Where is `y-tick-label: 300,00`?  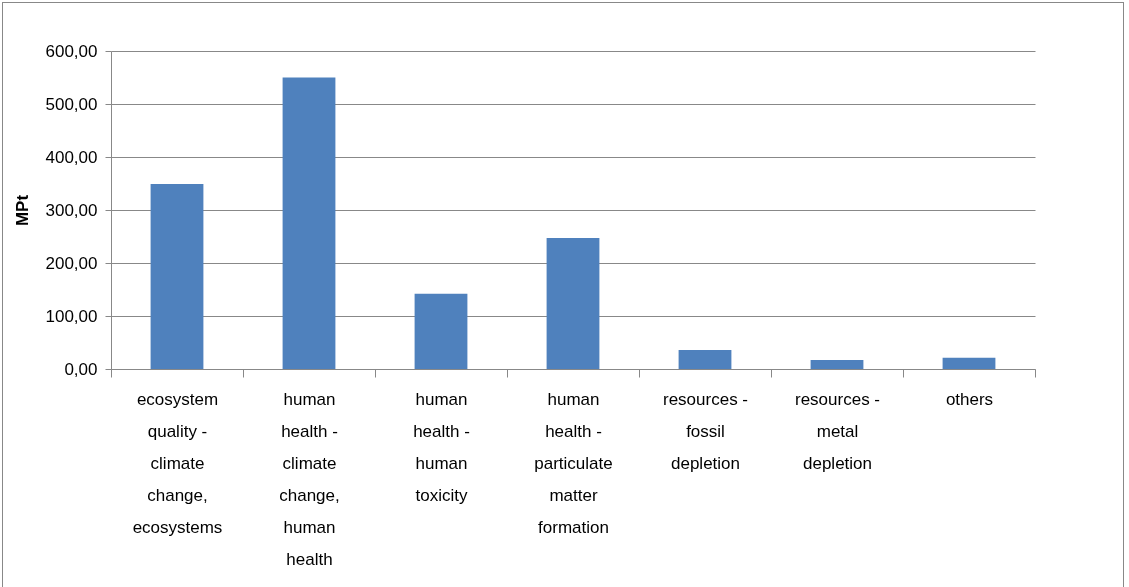
y-tick-label: 300,00 is located at coordinates (71, 210).